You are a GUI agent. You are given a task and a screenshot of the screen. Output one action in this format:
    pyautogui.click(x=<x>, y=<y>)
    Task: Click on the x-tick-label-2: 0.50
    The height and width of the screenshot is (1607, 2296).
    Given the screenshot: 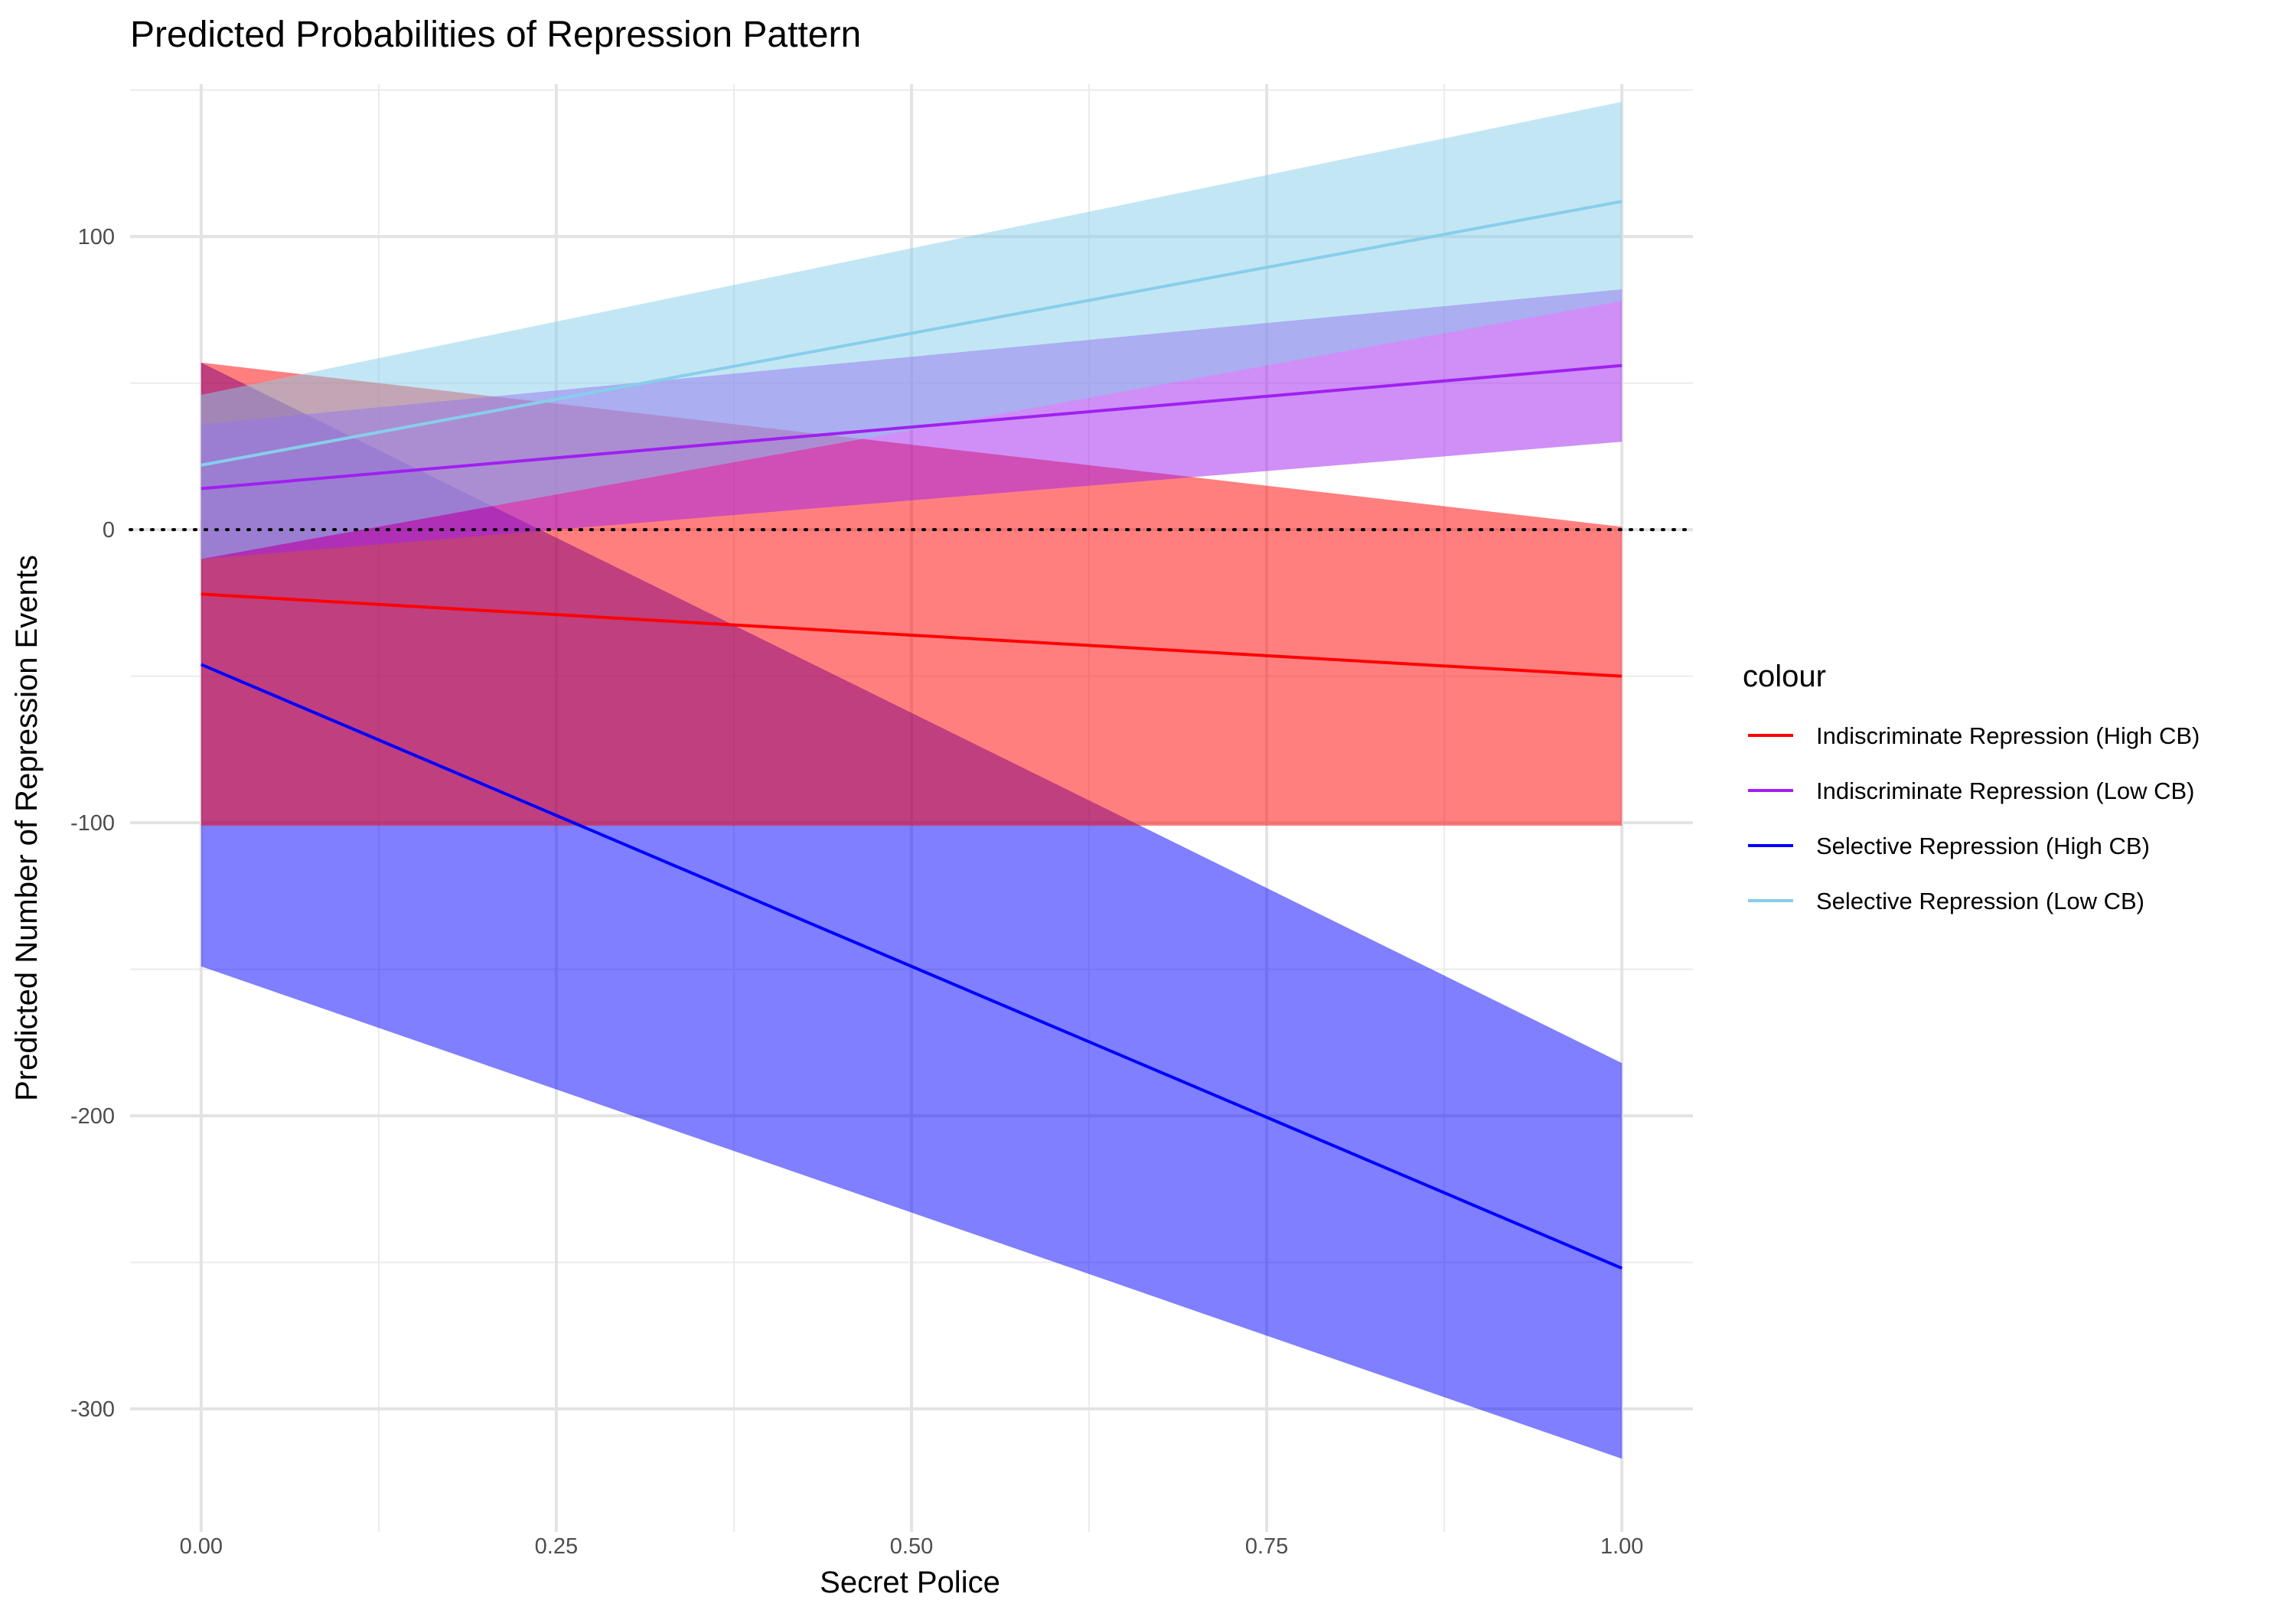 What is the action you would take?
    pyautogui.click(x=911, y=1546)
    